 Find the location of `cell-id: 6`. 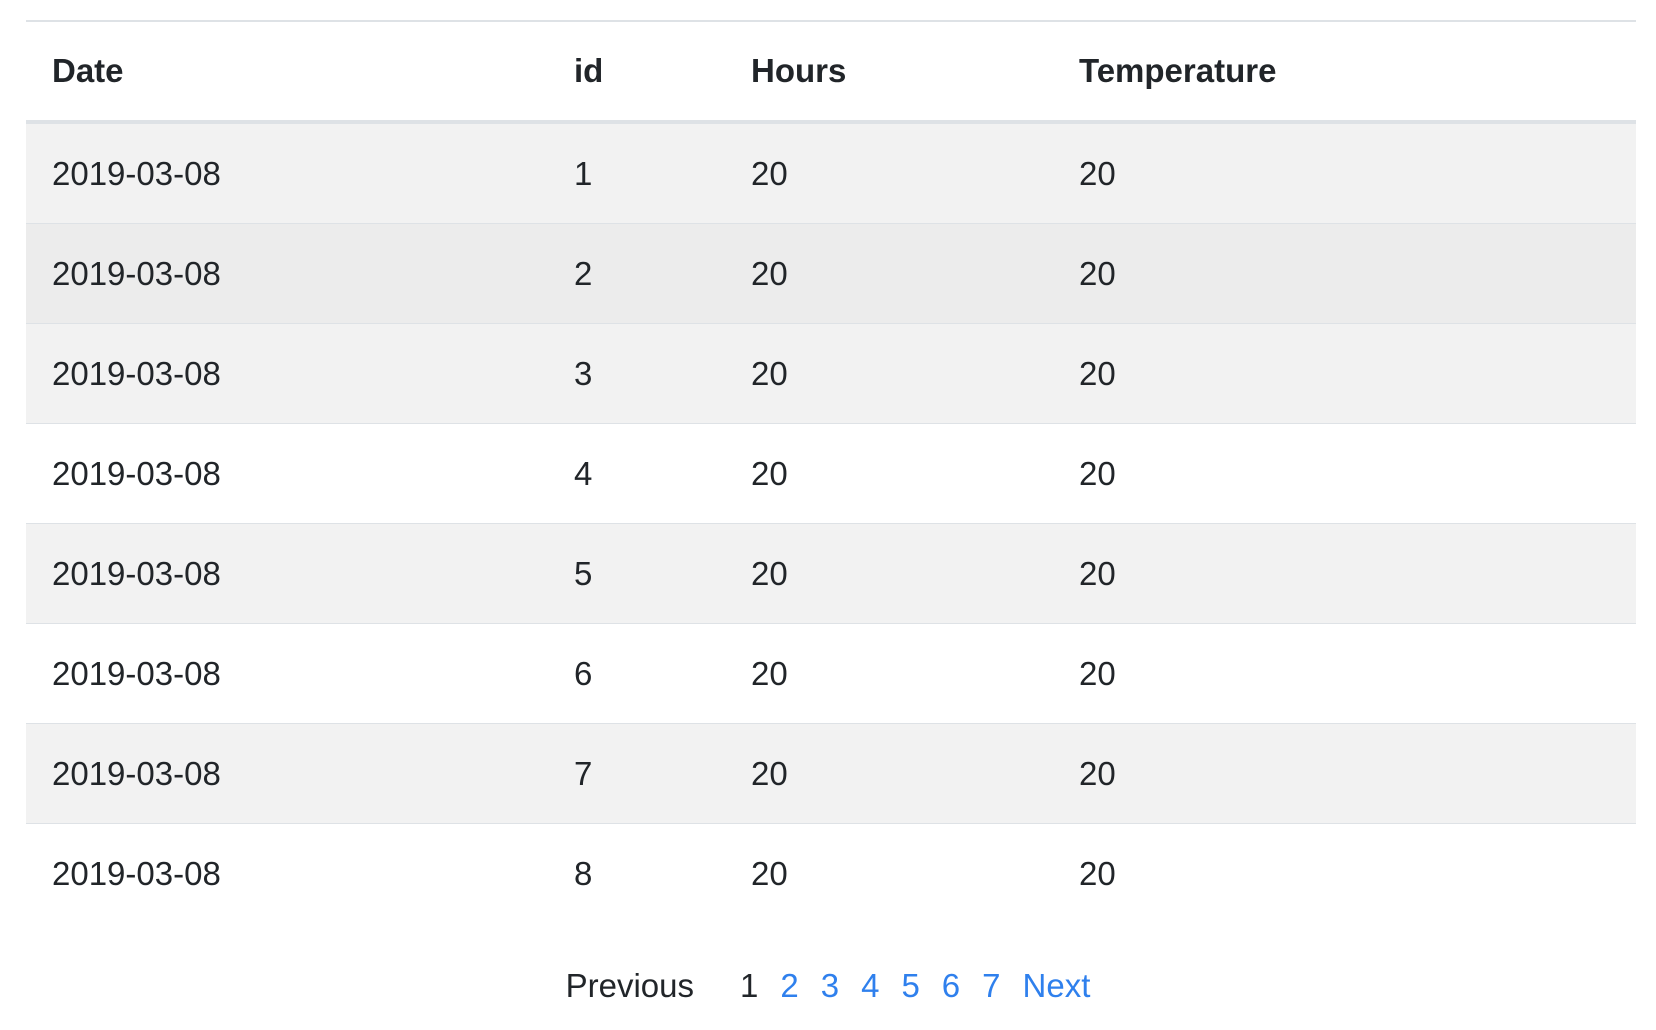

cell-id: 6 is located at coordinates (636, 673).